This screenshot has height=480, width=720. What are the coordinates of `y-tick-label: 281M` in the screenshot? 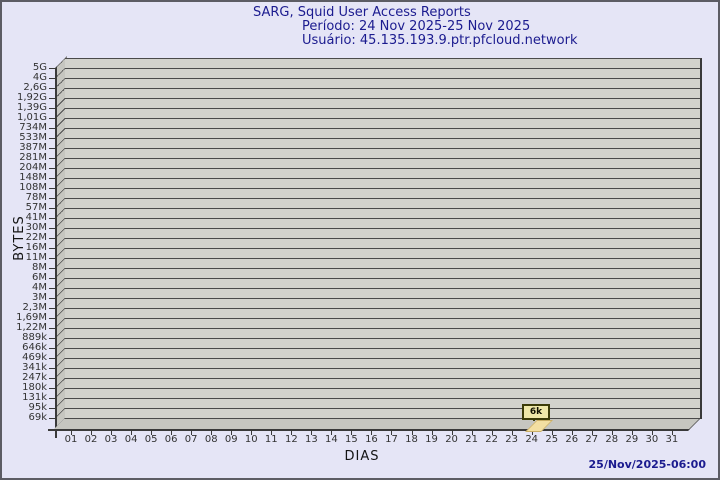 It's located at (33, 157).